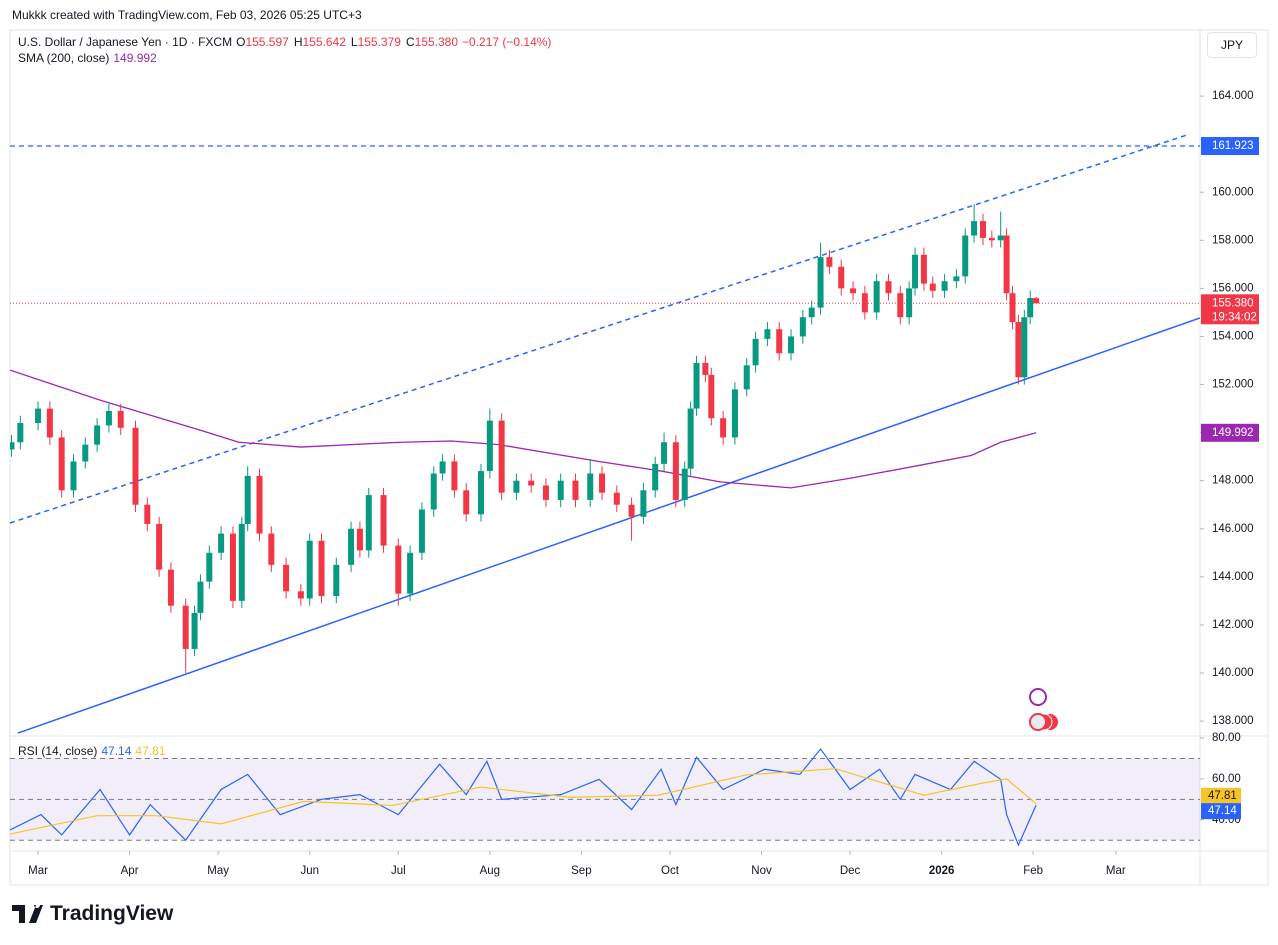  I want to click on countdown: 19:34:02, so click(1234, 317).